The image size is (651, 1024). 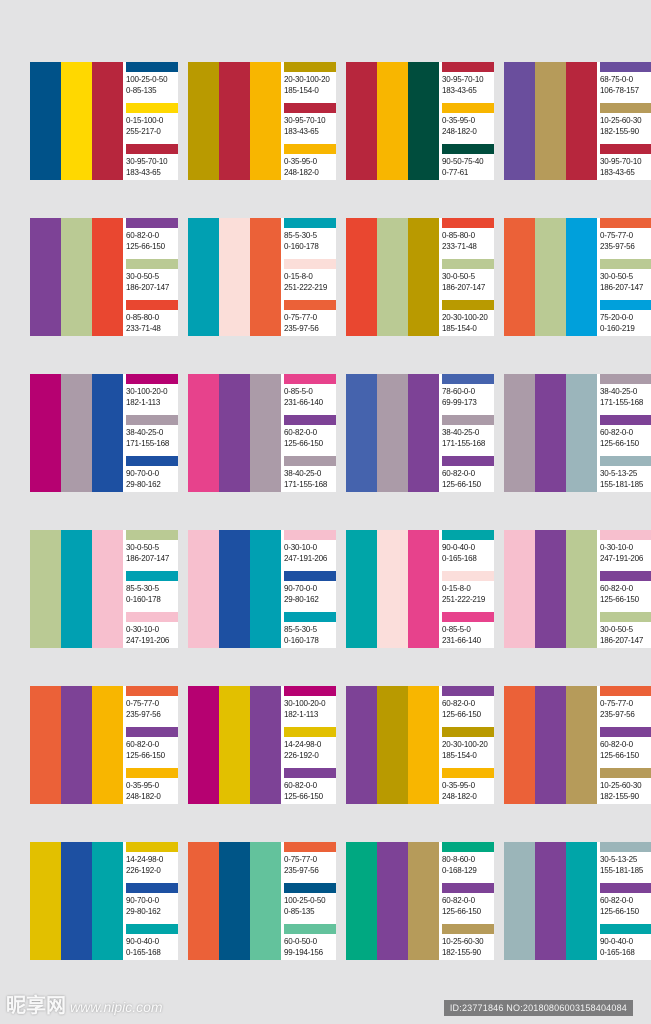 What do you see at coordinates (299, 911) in the screenshot?
I see `rgb-value: 0-85-135` at bounding box center [299, 911].